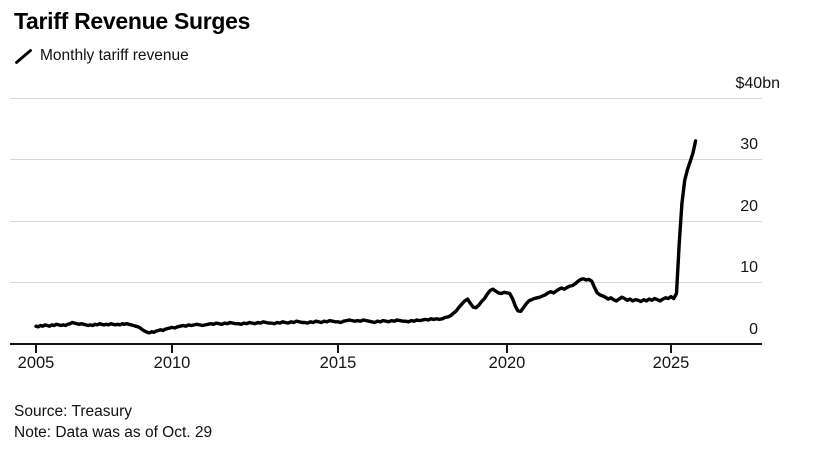  Describe the element at coordinates (36, 363) in the screenshot. I see `x-axis-label-2005: 2005` at that location.